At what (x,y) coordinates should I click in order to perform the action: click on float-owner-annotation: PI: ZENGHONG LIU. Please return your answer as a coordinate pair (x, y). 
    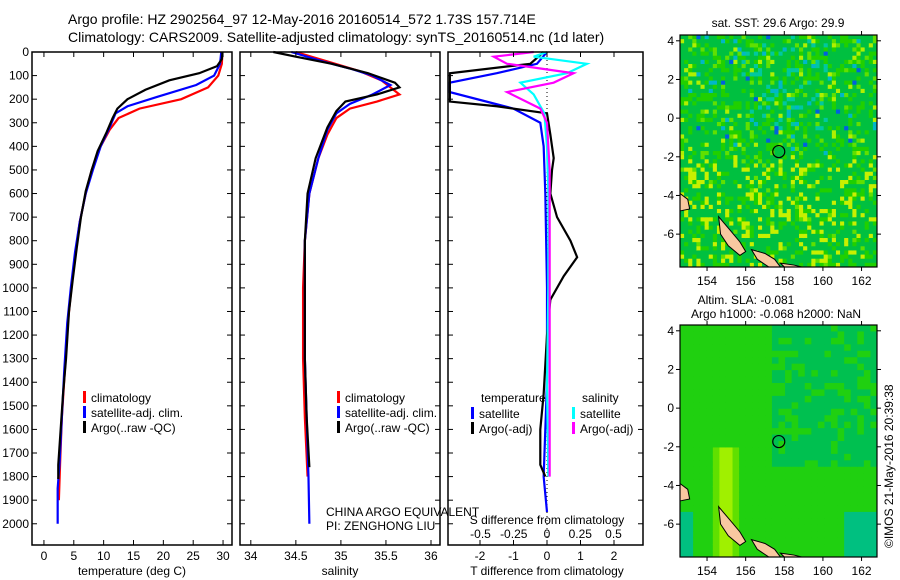
    Looking at the image, I should click on (380, 526).